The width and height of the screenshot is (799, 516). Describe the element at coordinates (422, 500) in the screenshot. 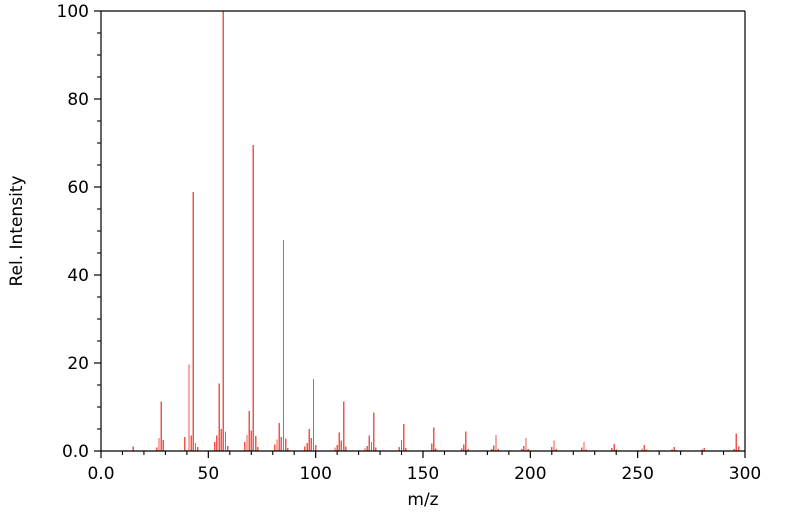

I see `x-axis-title: m/z` at that location.